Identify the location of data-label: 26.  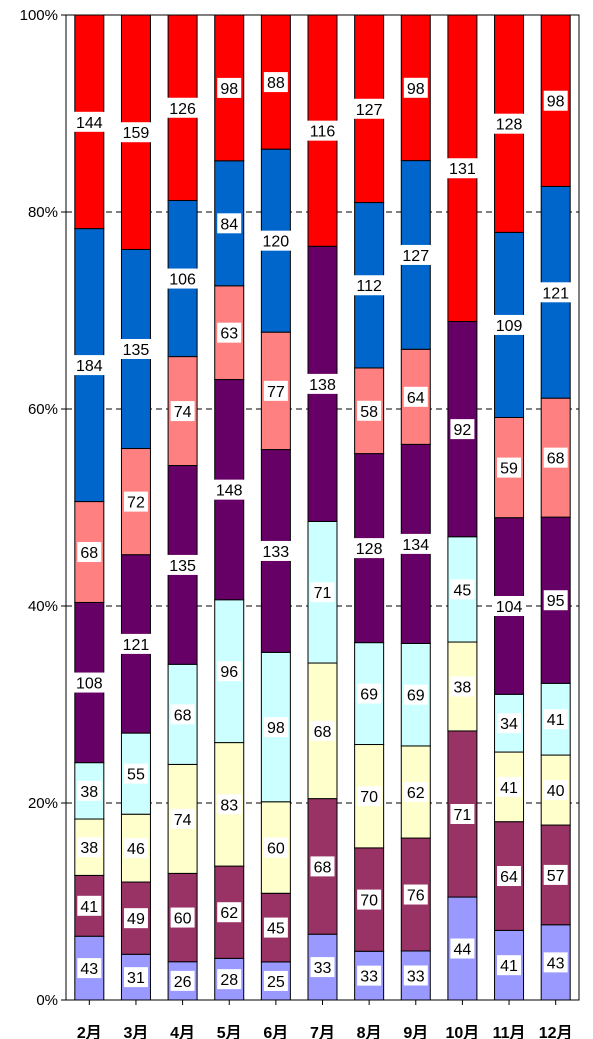
(183, 982).